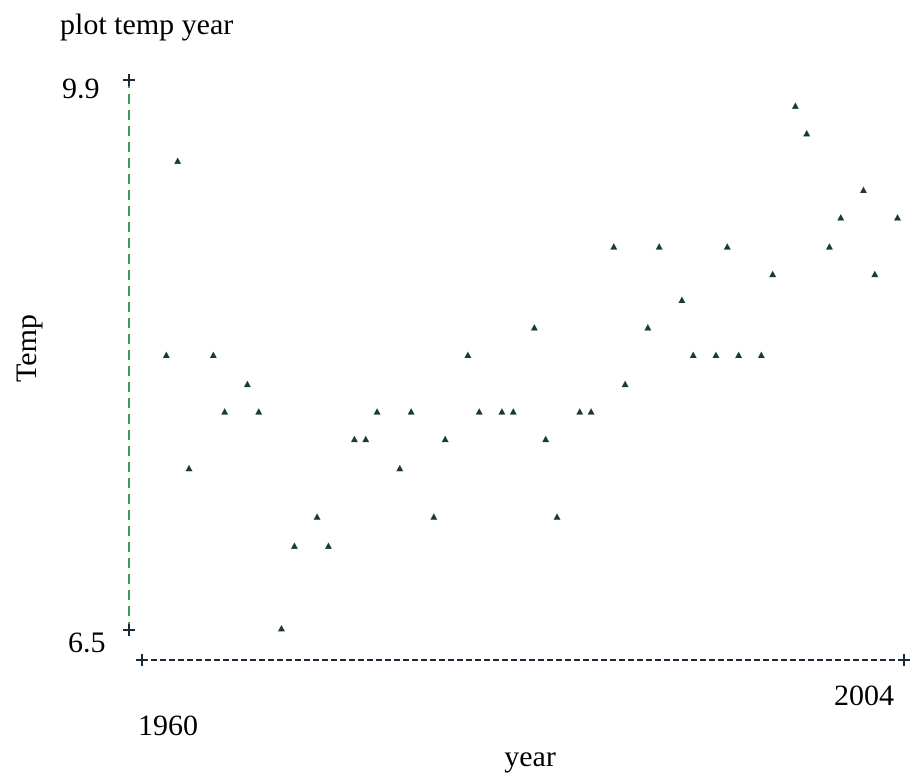 Image resolution: width=914 pixels, height=779 pixels. What do you see at coordinates (129, 630) in the screenshot?
I see `y-axis-tick-bottom` at bounding box center [129, 630].